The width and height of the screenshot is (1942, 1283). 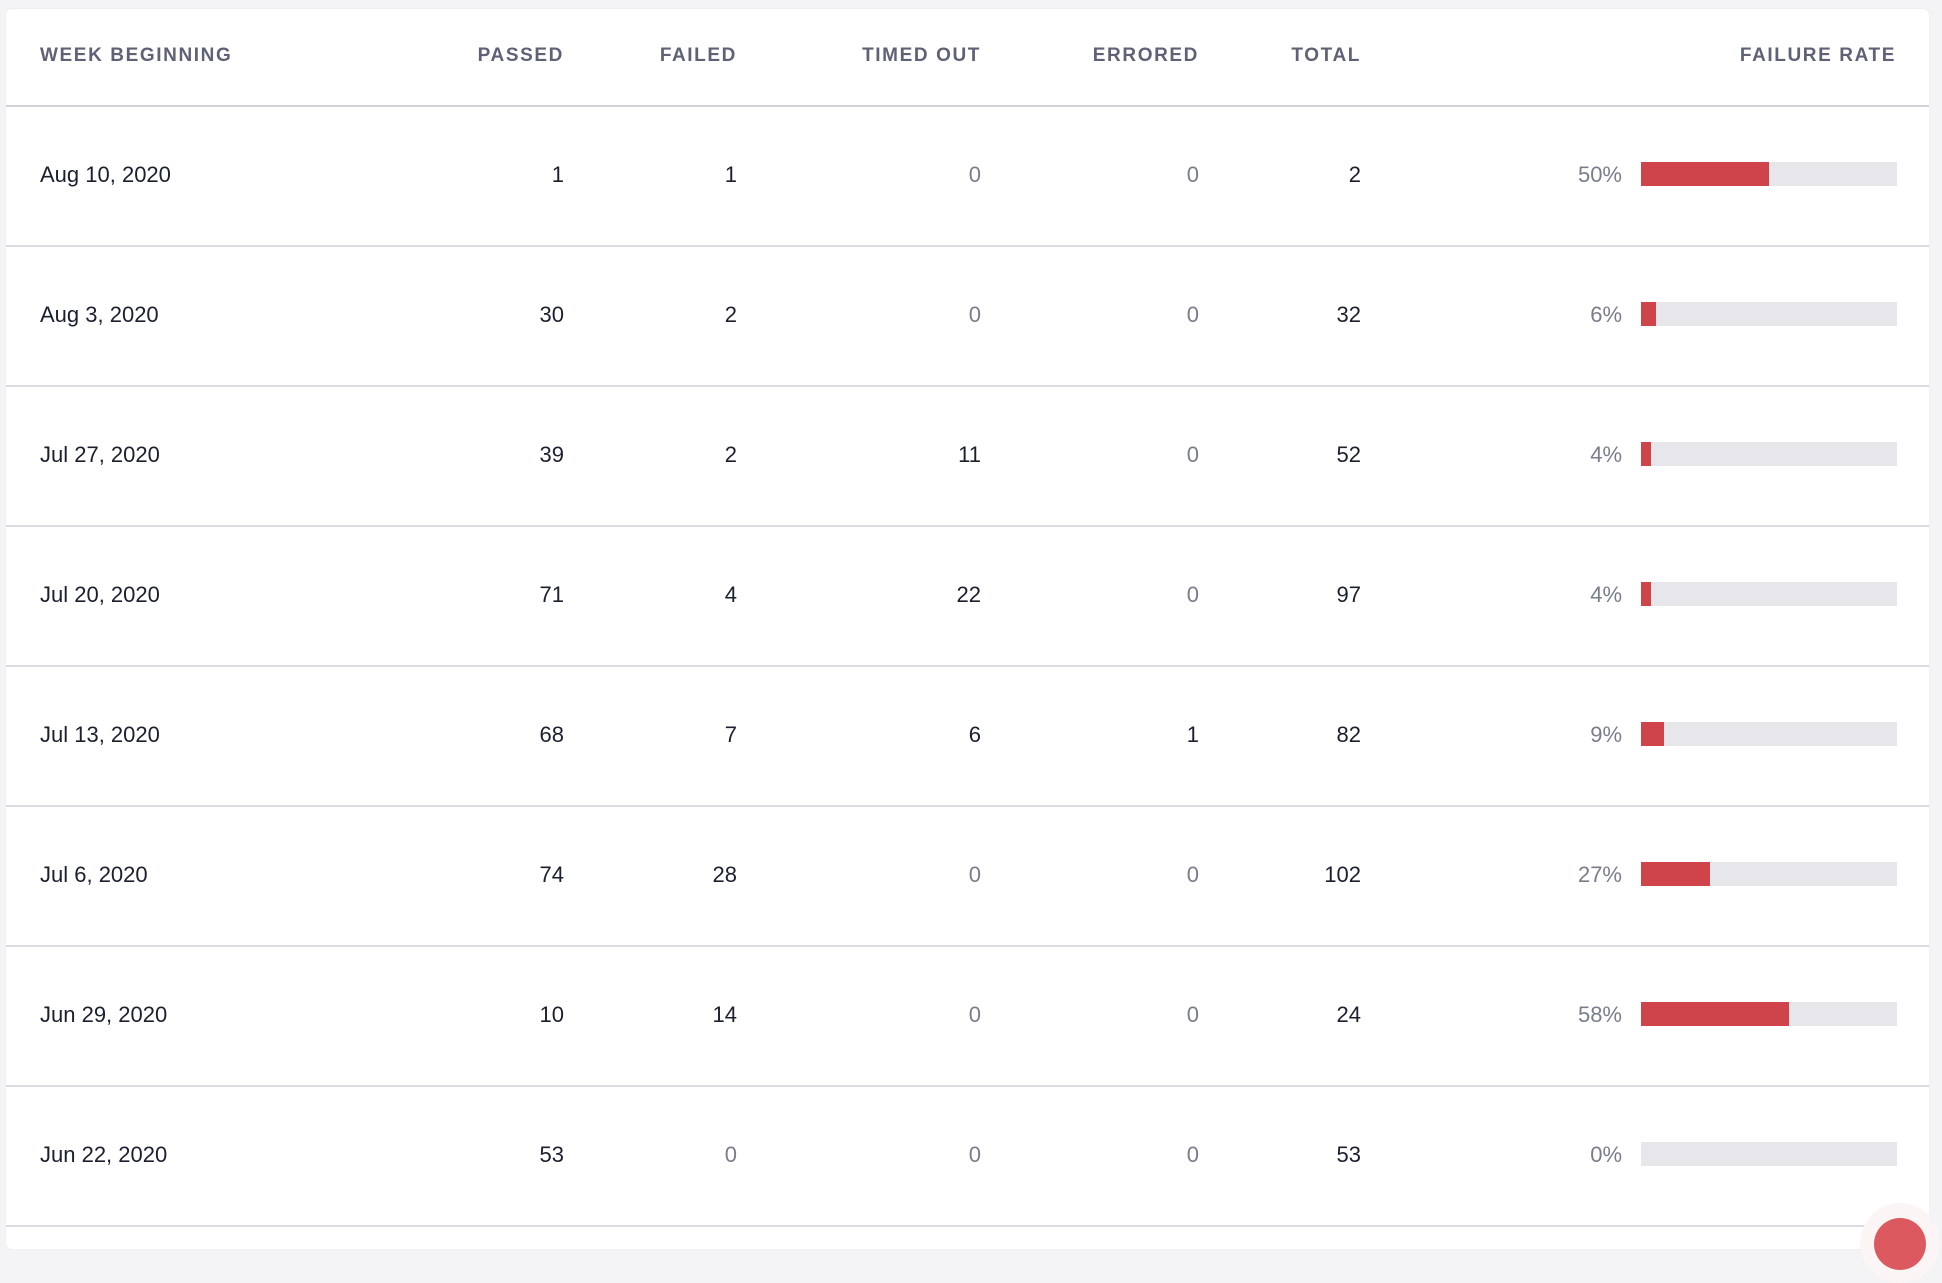 What do you see at coordinates (1348, 1154) in the screenshot?
I see `total-cell: 53` at bounding box center [1348, 1154].